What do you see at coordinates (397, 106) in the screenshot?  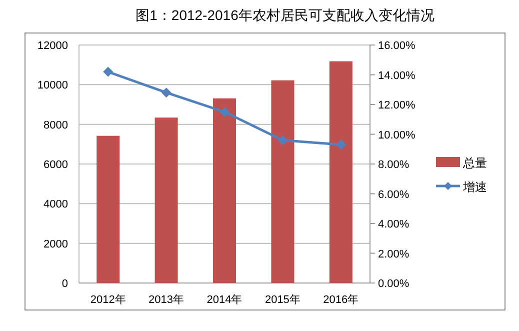 I see `y2-tick-label: 12.00%` at bounding box center [397, 106].